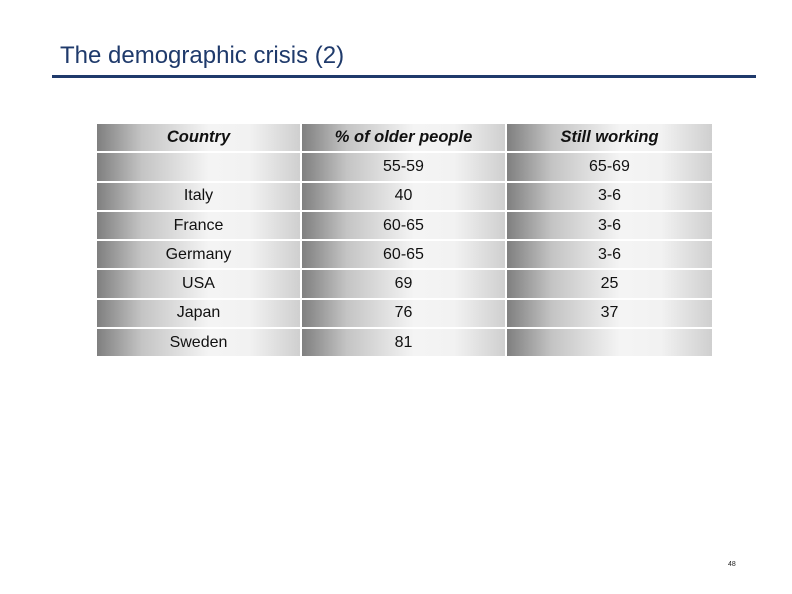  I want to click on table-cell: Japan, so click(198, 313).